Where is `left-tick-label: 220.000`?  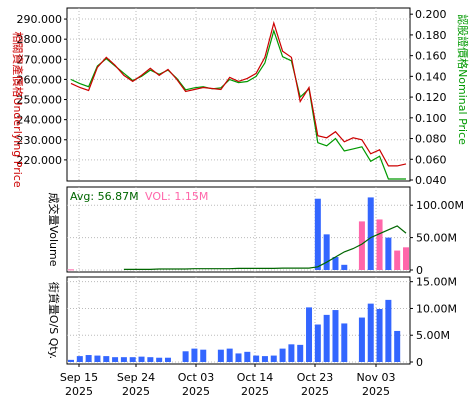
left-tick-label: 220.000 is located at coordinates (40, 160).